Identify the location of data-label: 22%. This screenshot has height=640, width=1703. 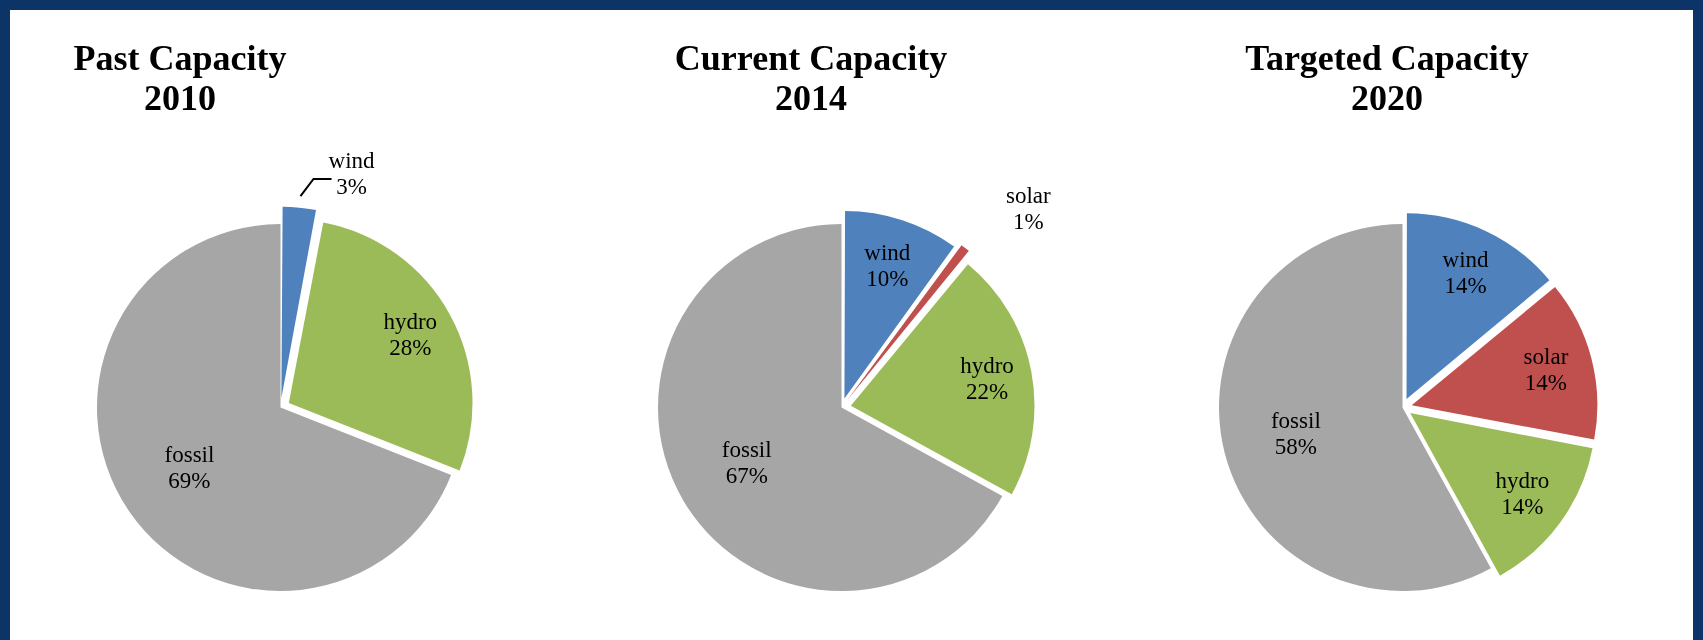
(987, 391).